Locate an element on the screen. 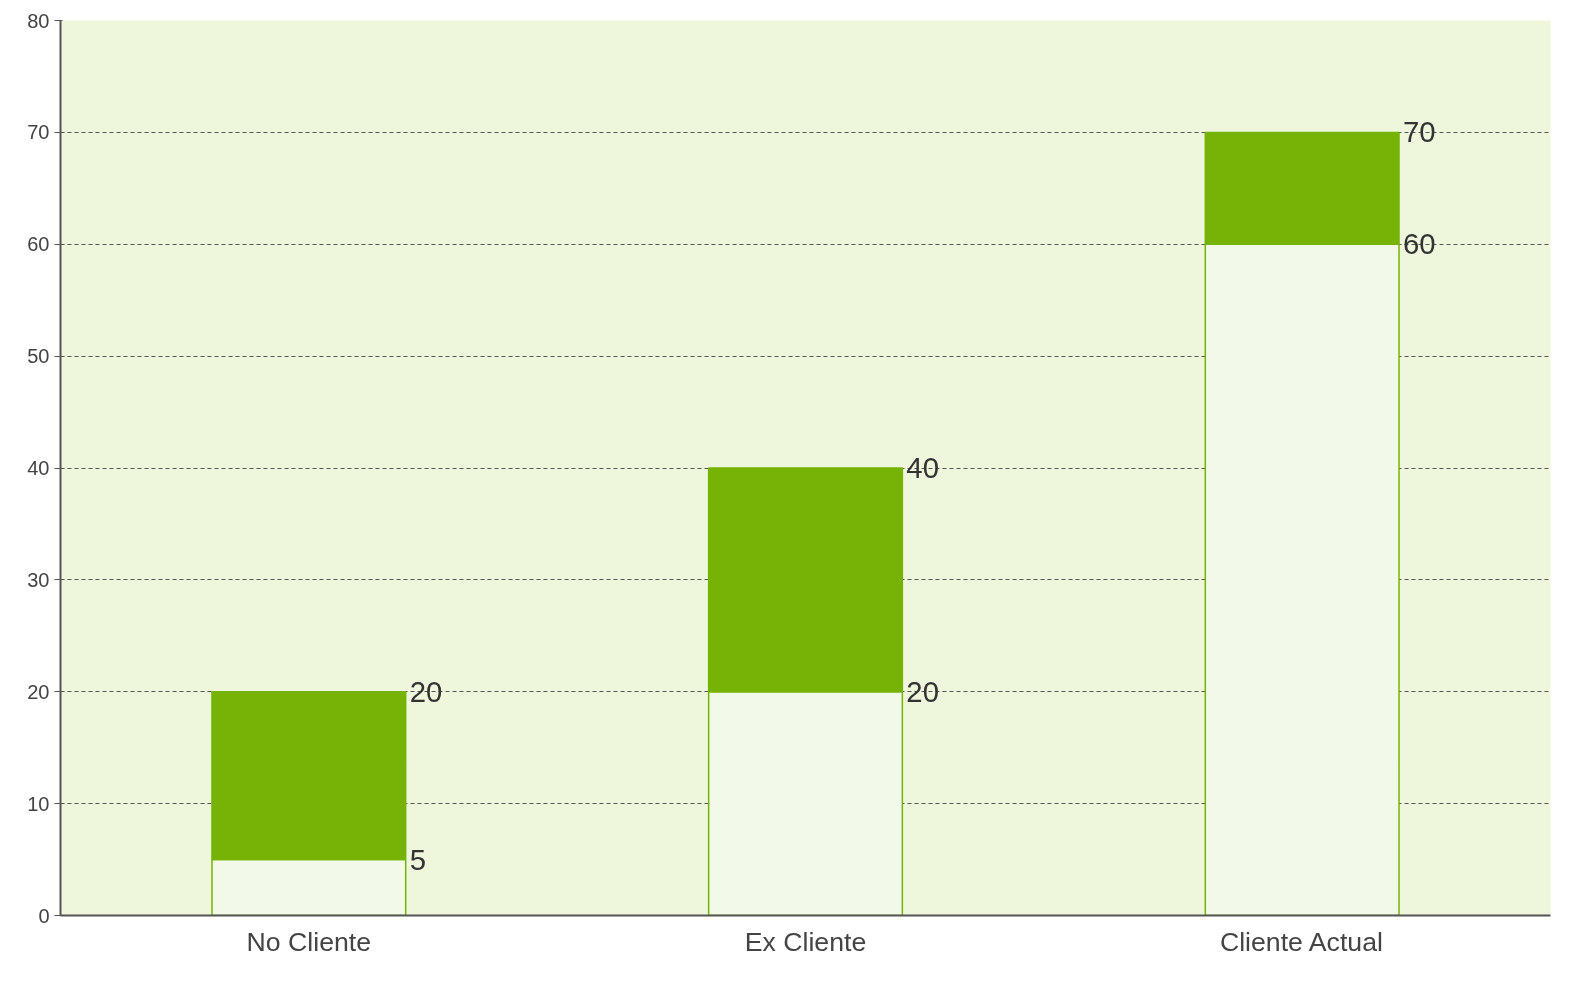 The height and width of the screenshot is (986, 1574). y-tick-label: 0 is located at coordinates (44, 915).